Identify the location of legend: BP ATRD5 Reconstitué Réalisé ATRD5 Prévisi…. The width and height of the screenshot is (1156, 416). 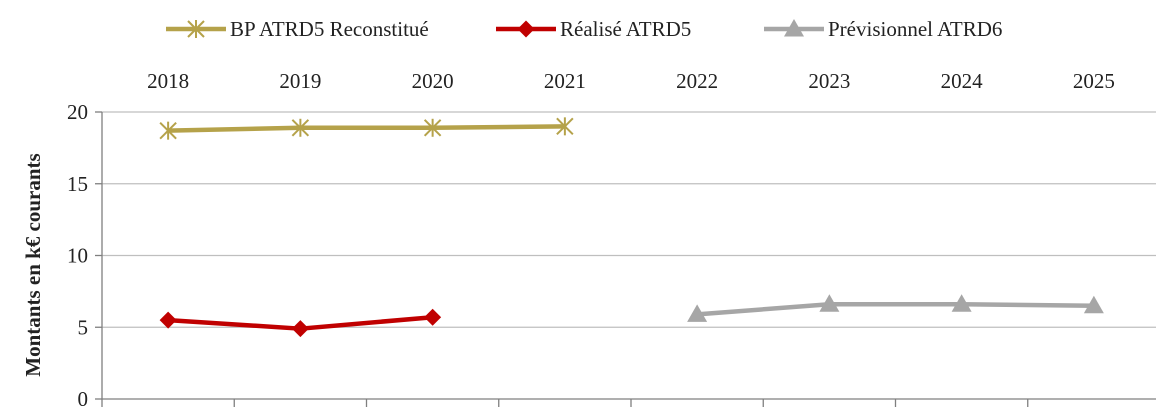
(584, 29).